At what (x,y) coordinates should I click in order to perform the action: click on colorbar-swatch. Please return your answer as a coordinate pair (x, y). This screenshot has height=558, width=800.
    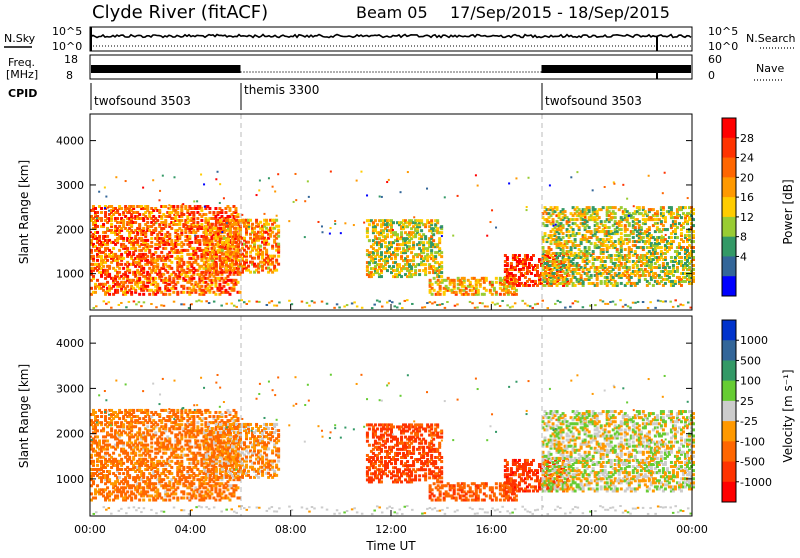
    Looking at the image, I should click on (729, 128).